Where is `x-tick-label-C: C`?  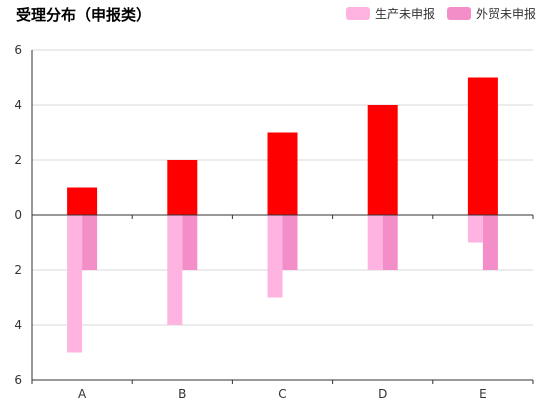
x-tick-label-C: C is located at coordinates (282, 394).